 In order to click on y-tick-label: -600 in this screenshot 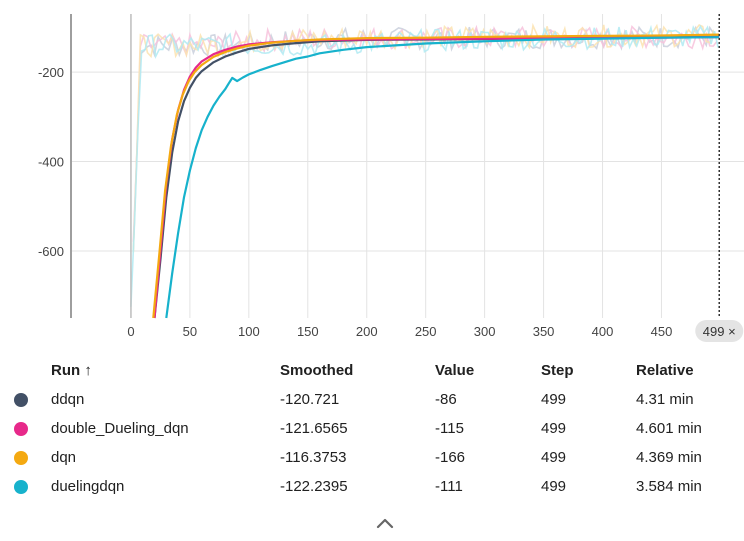, I will do `click(51, 251)`.